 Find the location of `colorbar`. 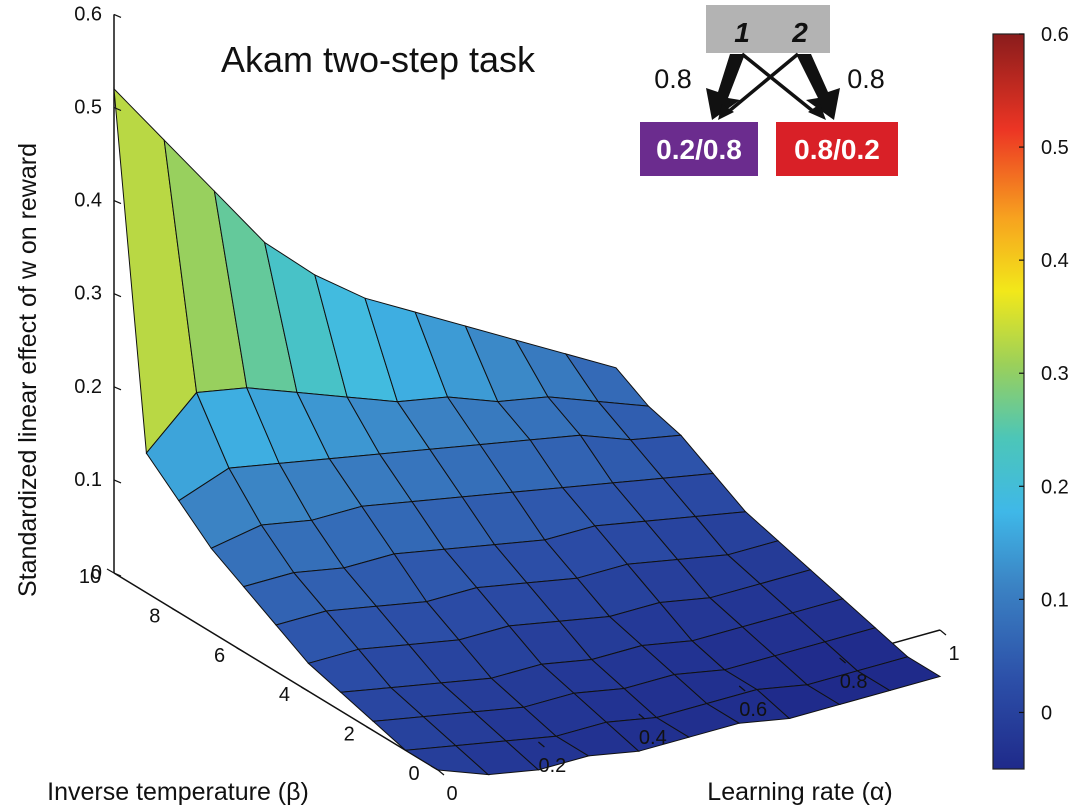

colorbar is located at coordinates (1008, 401).